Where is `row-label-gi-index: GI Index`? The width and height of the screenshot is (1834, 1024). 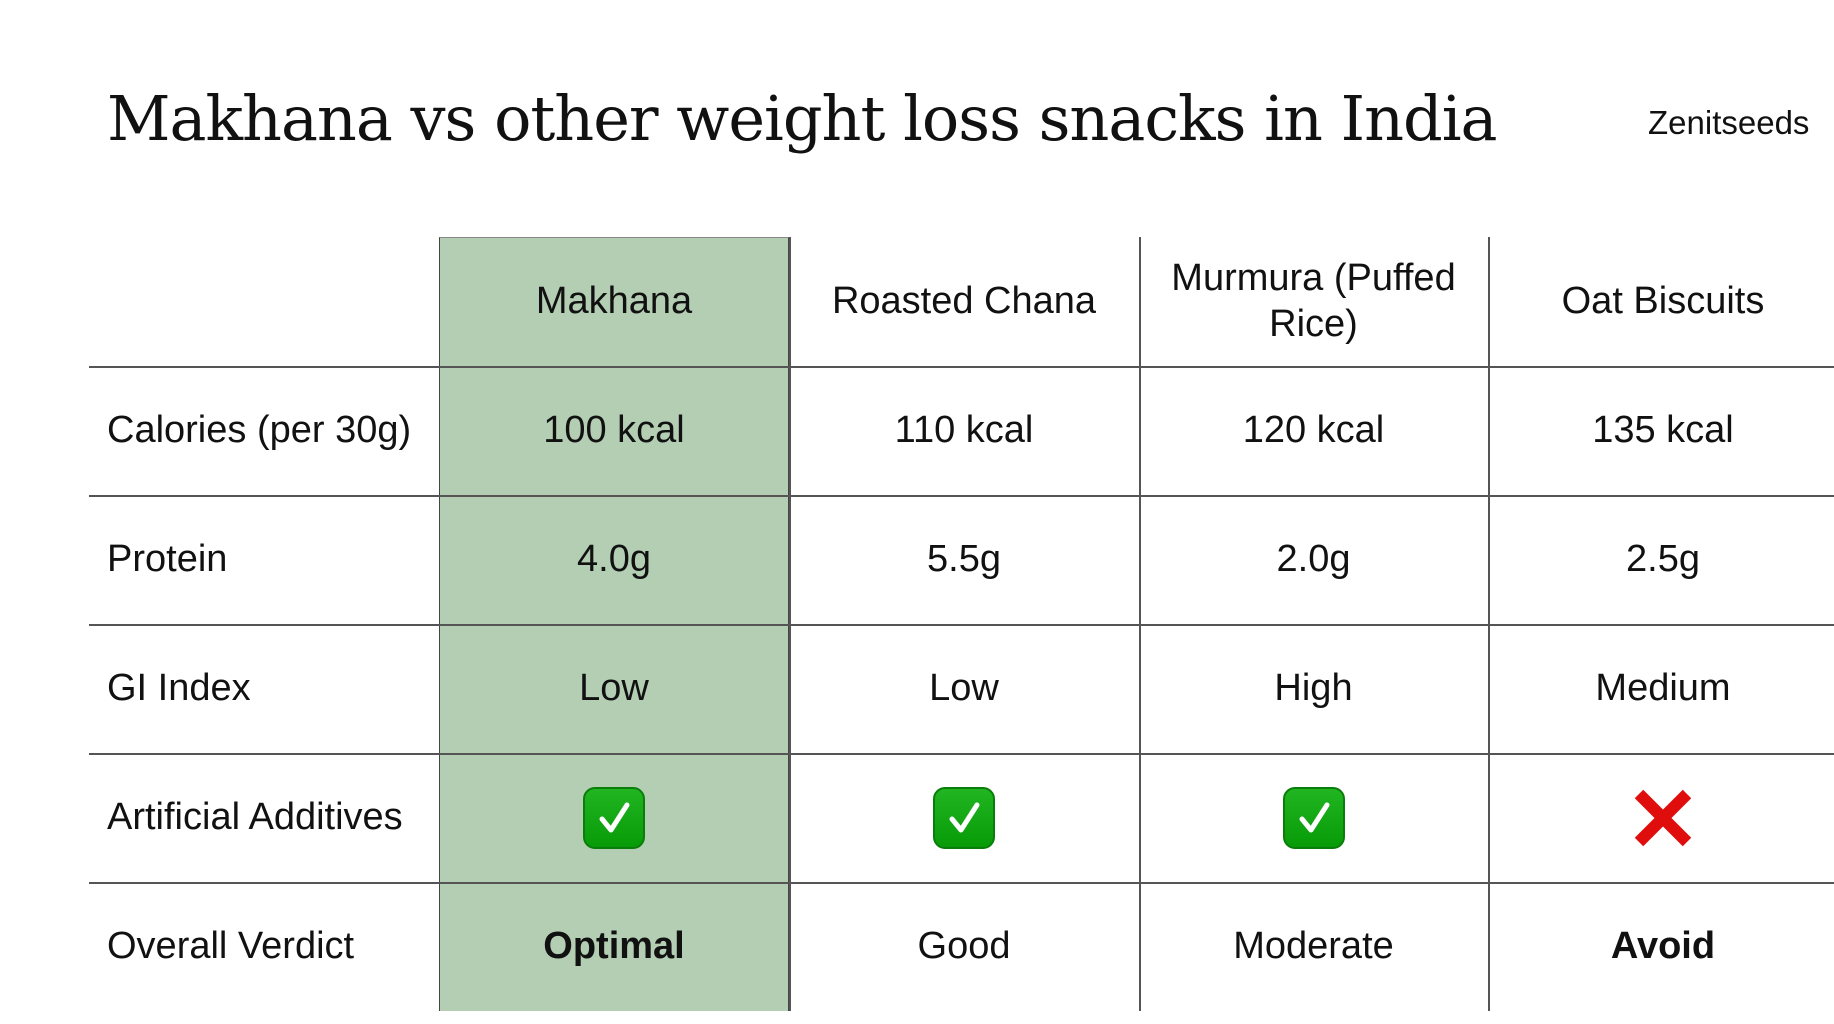 row-label-gi-index: GI Index is located at coordinates (179, 687).